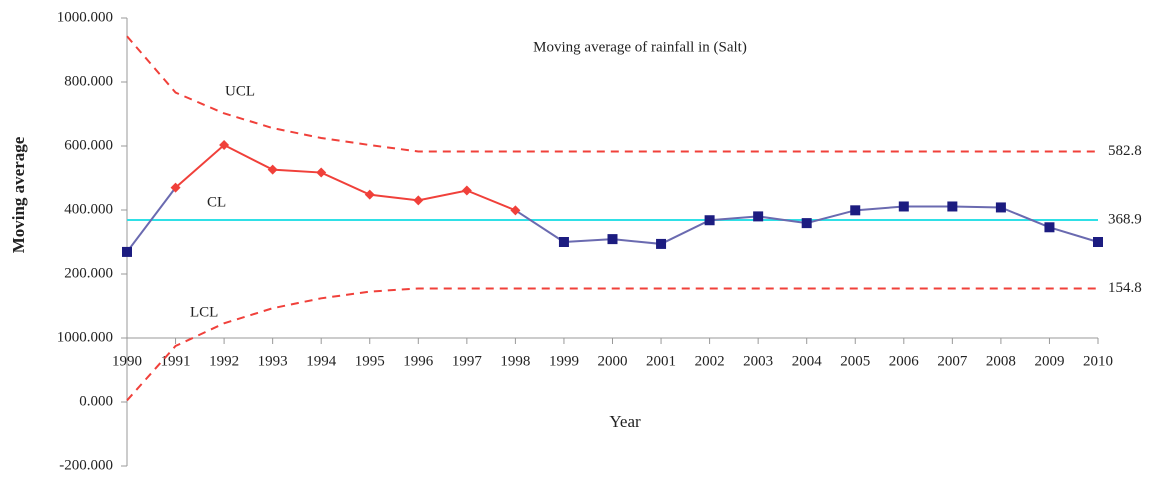 This screenshot has height=484, width=1163. Describe the element at coordinates (952, 361) in the screenshot. I see `x-tick-label: 2007` at that location.